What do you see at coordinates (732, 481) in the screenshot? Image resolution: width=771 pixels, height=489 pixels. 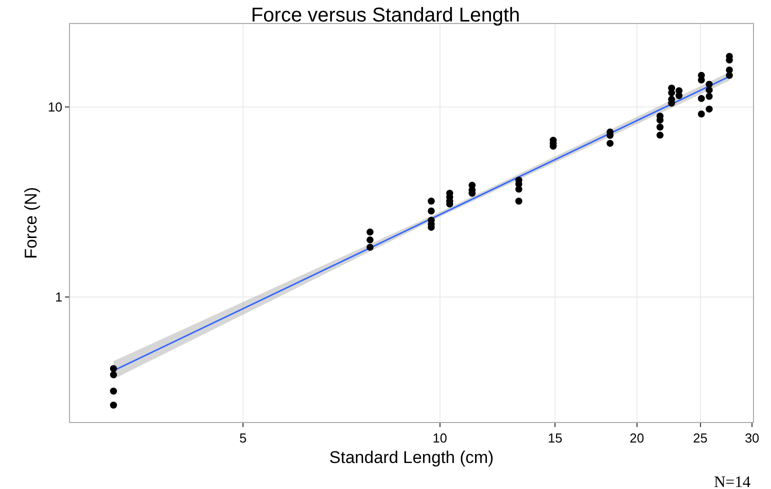 I see `text: N=14` at bounding box center [732, 481].